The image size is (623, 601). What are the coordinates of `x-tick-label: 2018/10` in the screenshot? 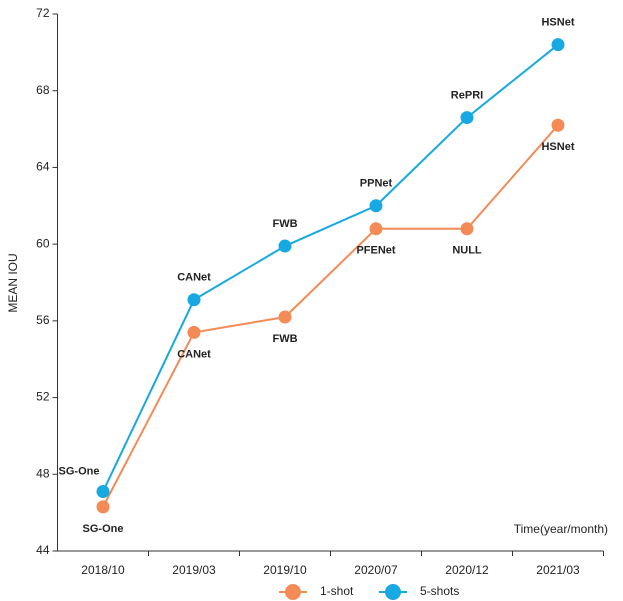 It's located at (103, 570).